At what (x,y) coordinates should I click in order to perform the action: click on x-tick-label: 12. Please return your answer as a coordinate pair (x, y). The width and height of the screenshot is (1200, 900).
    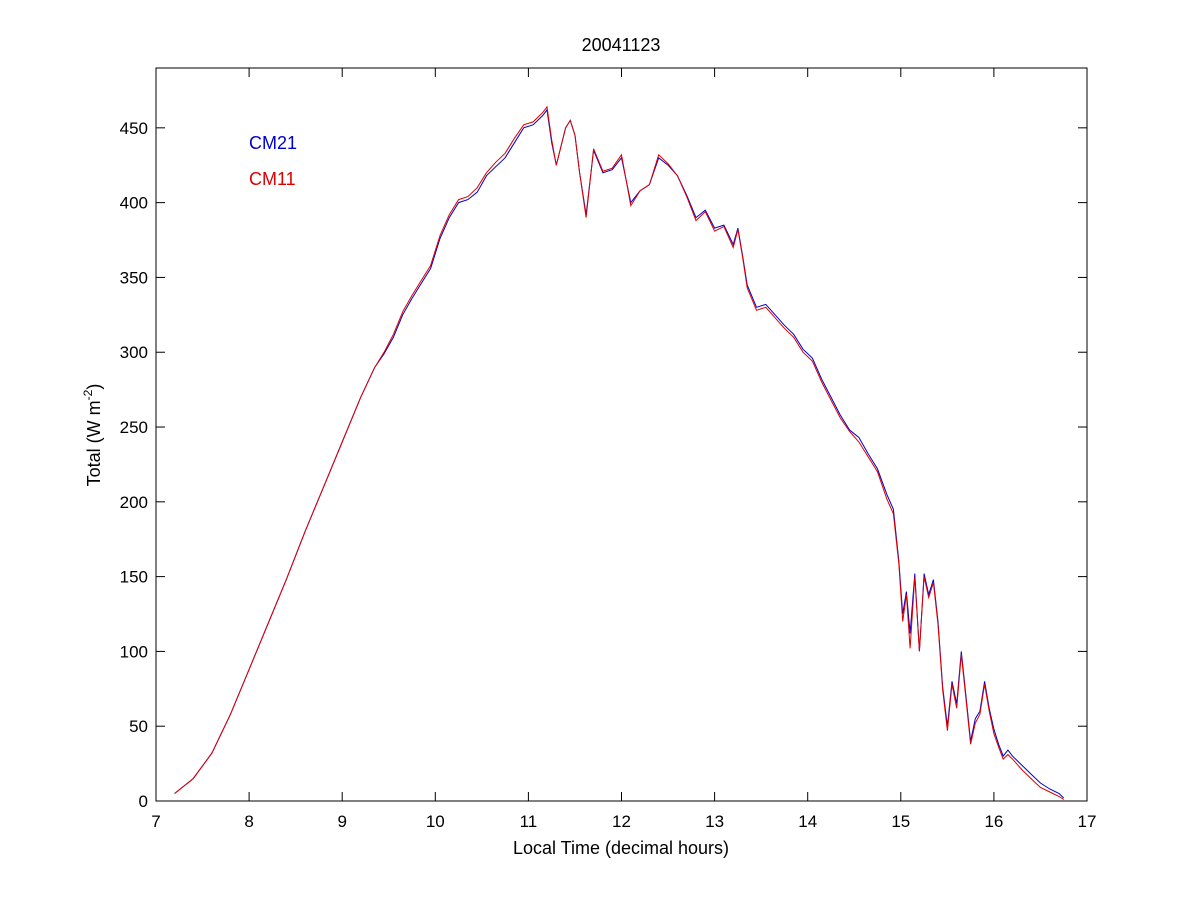
    Looking at the image, I should click on (621, 821).